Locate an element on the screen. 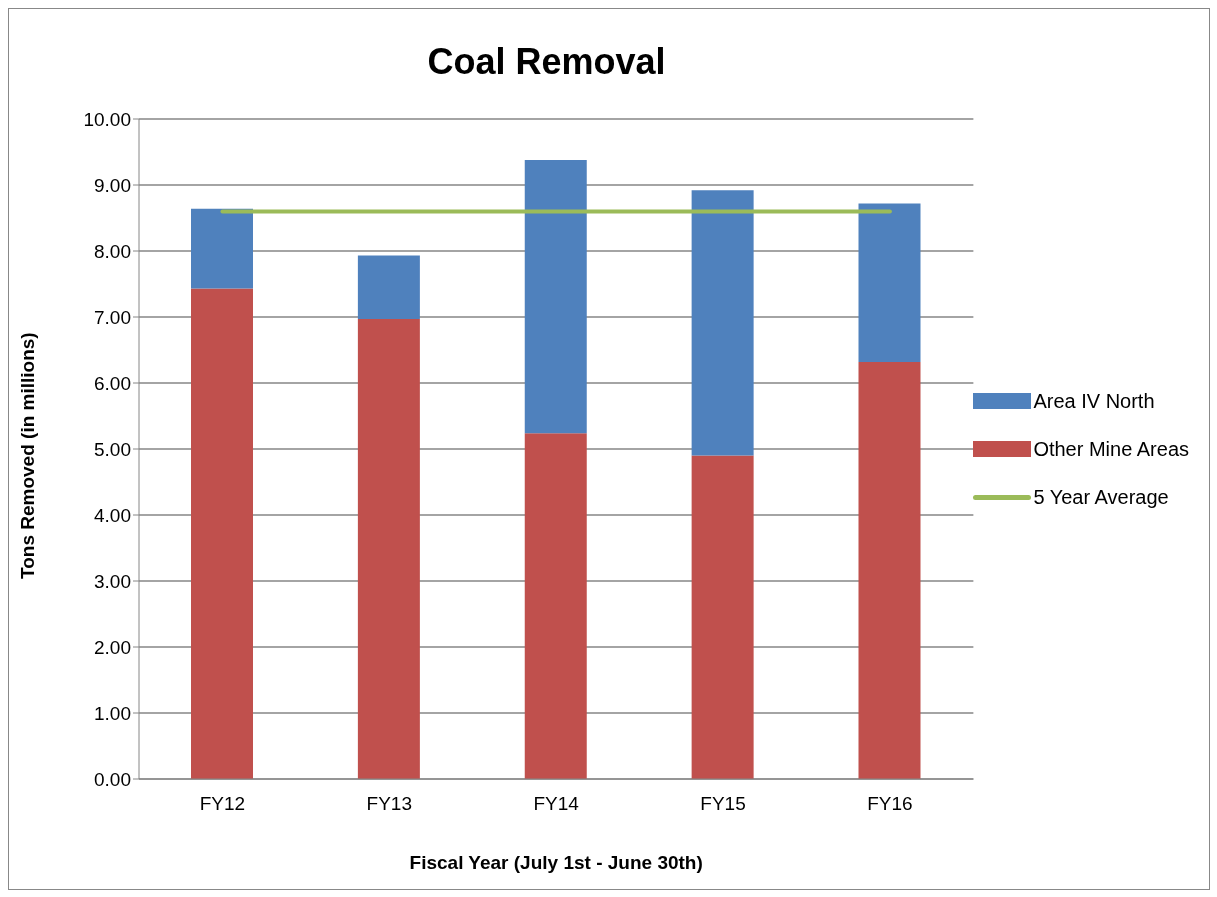 The width and height of the screenshot is (1217, 897). y-tick-label: 2.00 is located at coordinates (112, 647).